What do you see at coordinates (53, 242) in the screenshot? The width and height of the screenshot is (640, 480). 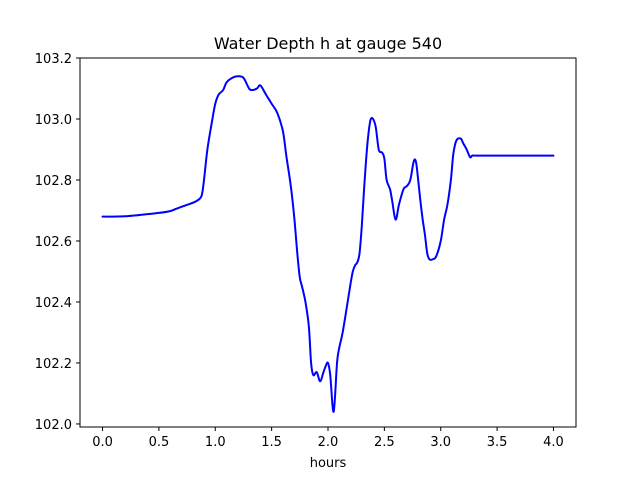 I see `y-tick-label: 102.6` at bounding box center [53, 242].